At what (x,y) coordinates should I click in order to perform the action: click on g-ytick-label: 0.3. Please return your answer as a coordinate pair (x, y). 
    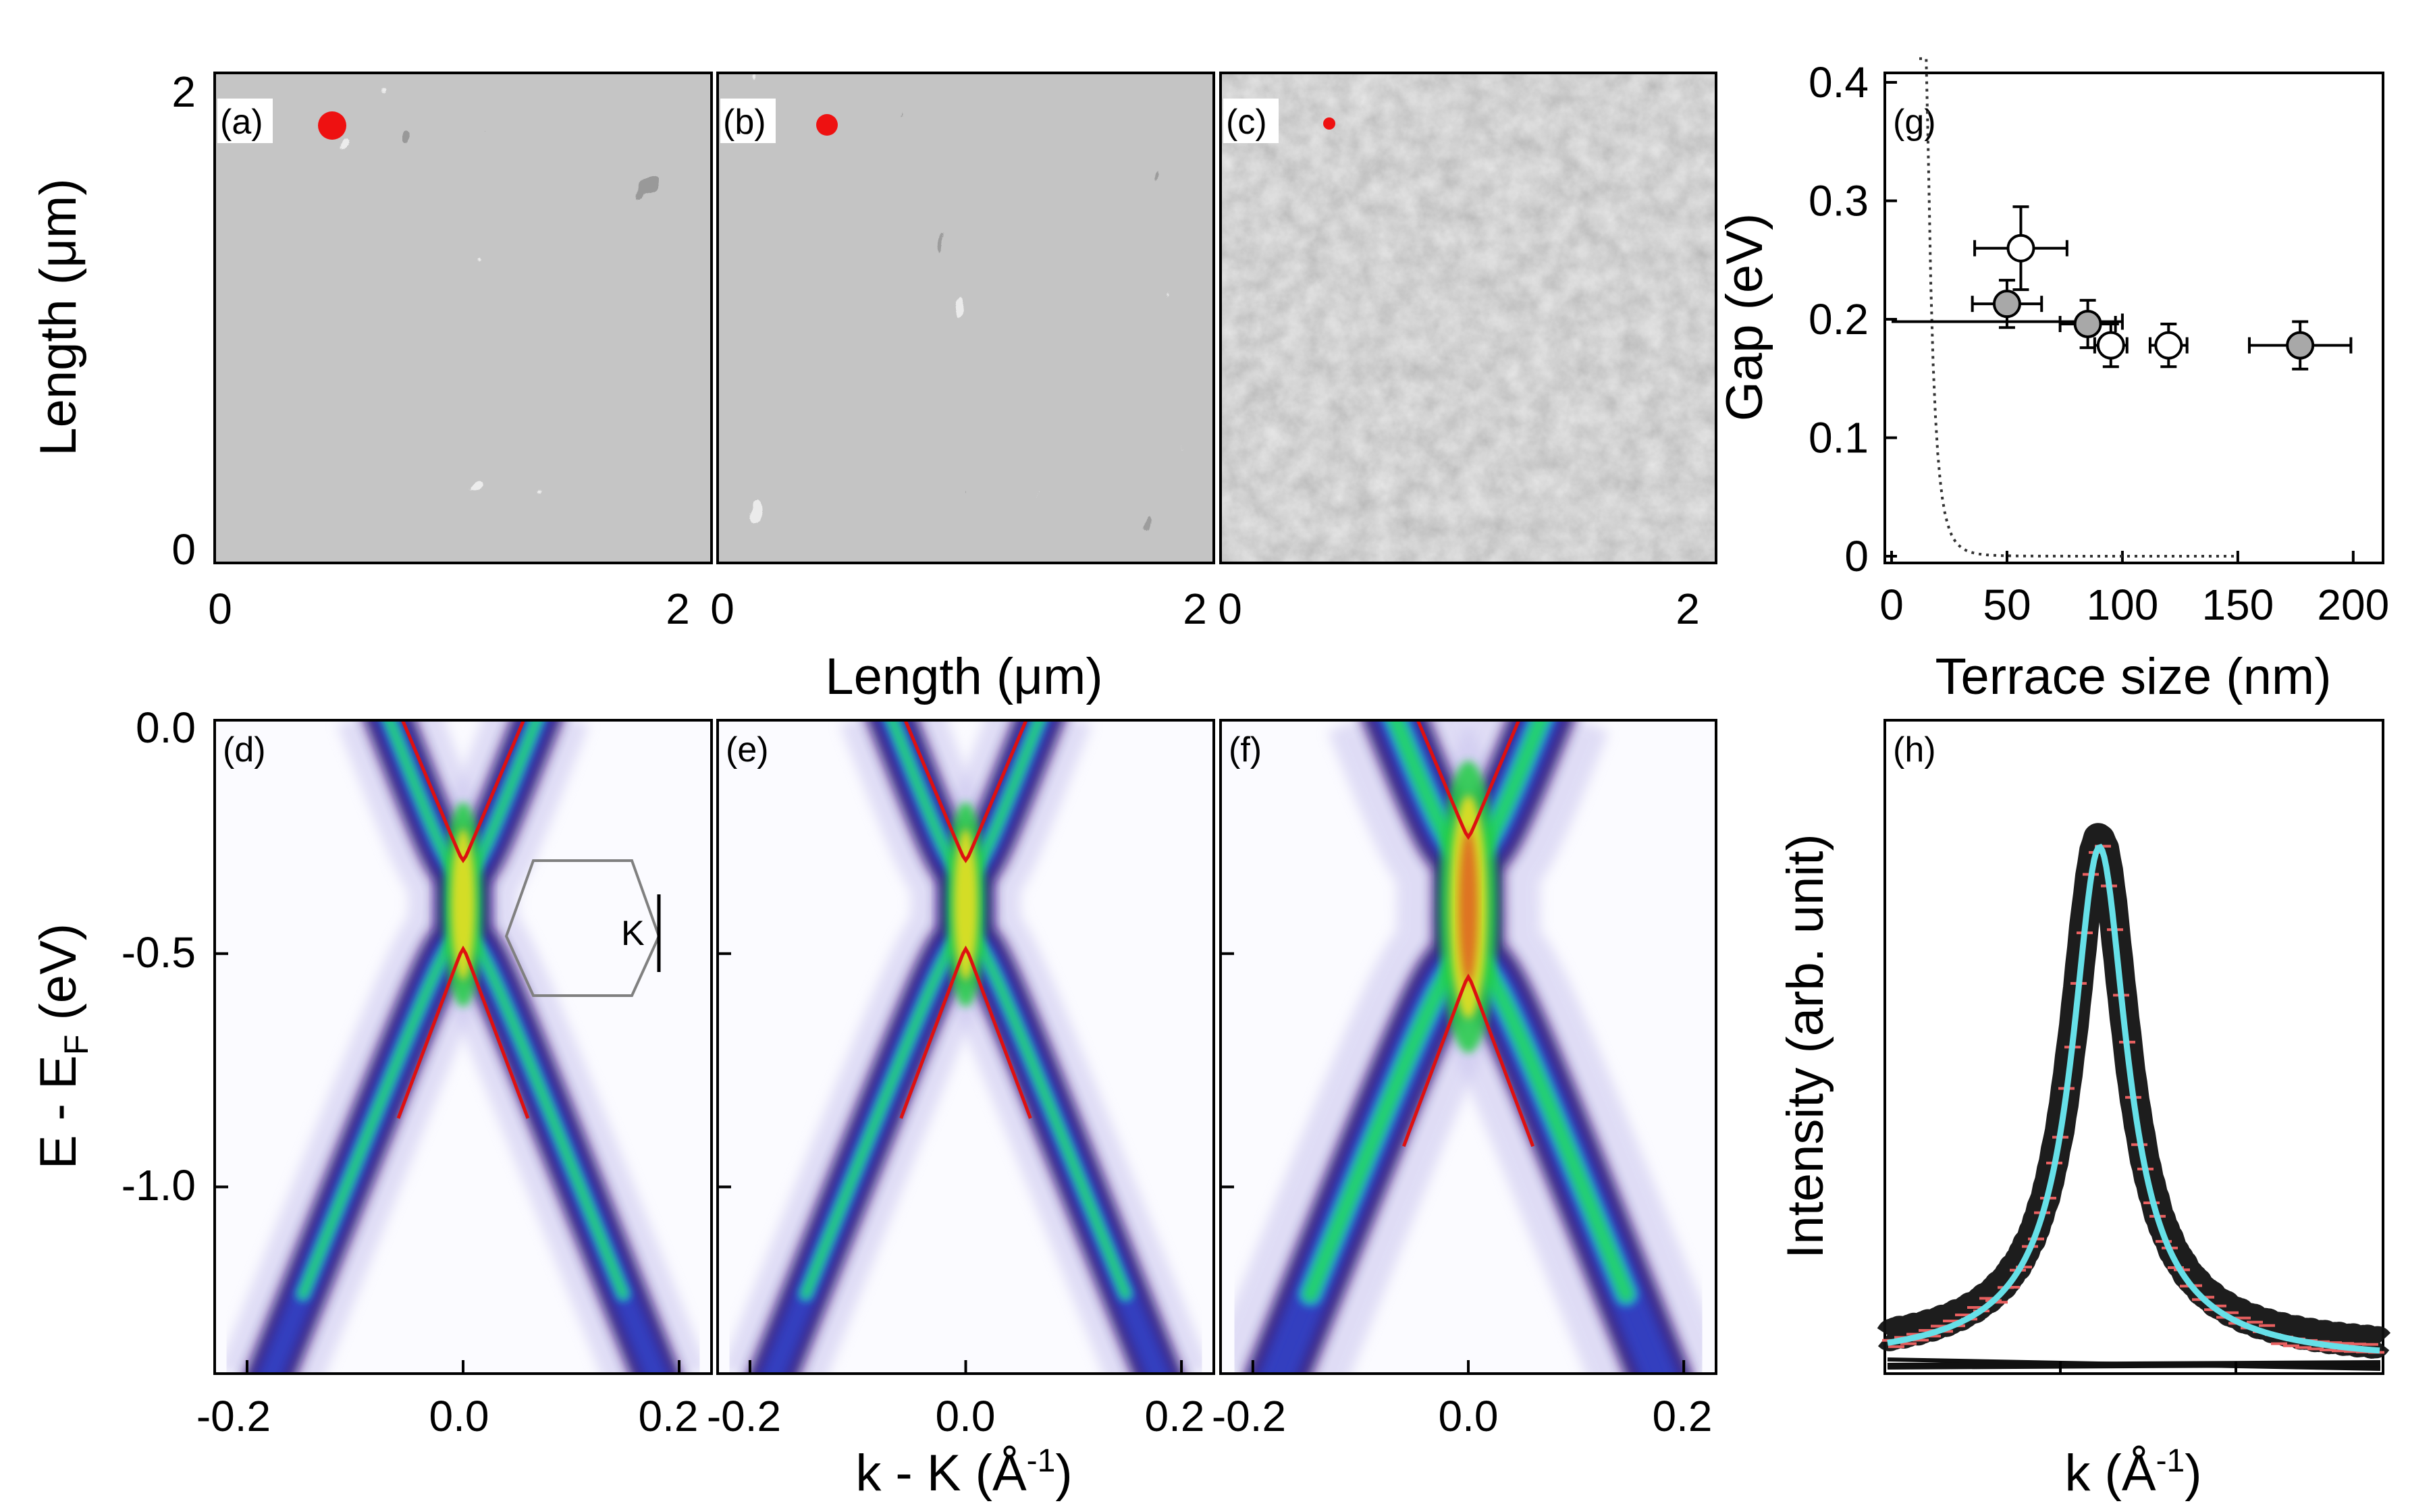
    Looking at the image, I should click on (1839, 201).